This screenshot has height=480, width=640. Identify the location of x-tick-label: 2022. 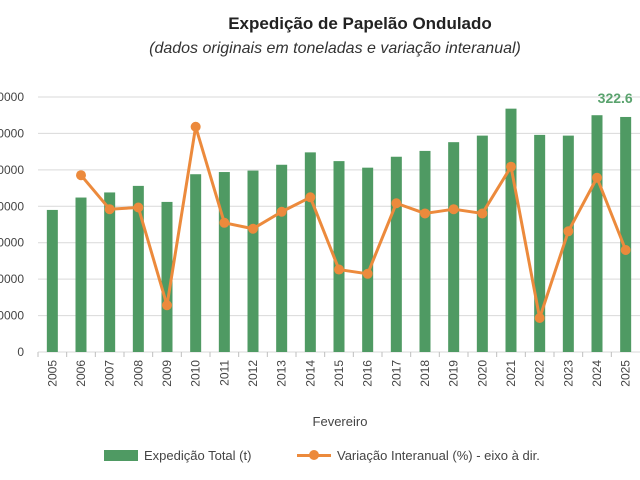
(540, 373).